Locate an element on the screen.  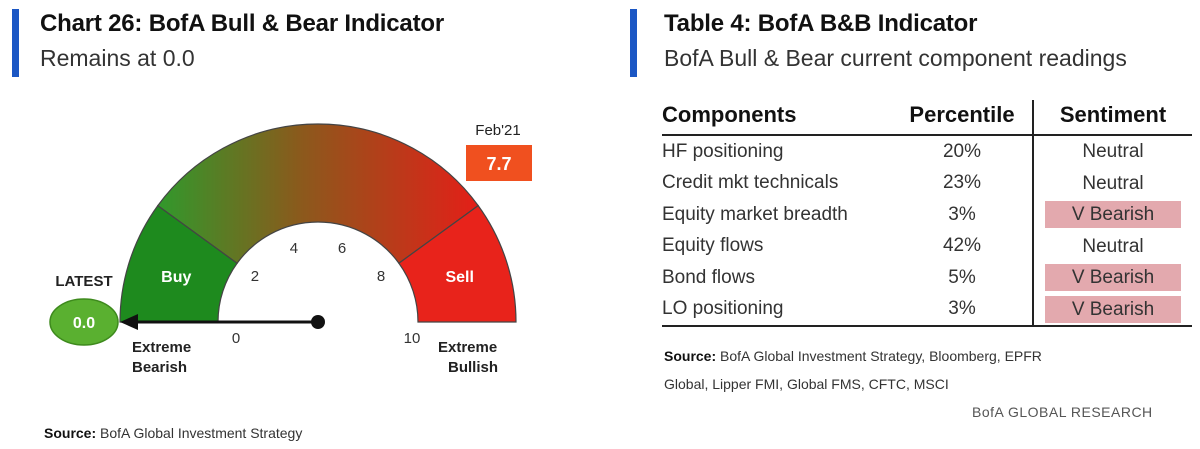
chart-source: Source: BofA Global Investment Strategy is located at coordinates (173, 433).